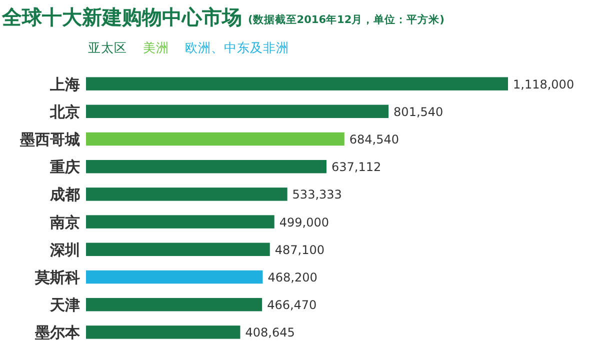 The height and width of the screenshot is (355, 596). Describe the element at coordinates (356, 167) in the screenshot. I see `data-label: 637,112` at that location.